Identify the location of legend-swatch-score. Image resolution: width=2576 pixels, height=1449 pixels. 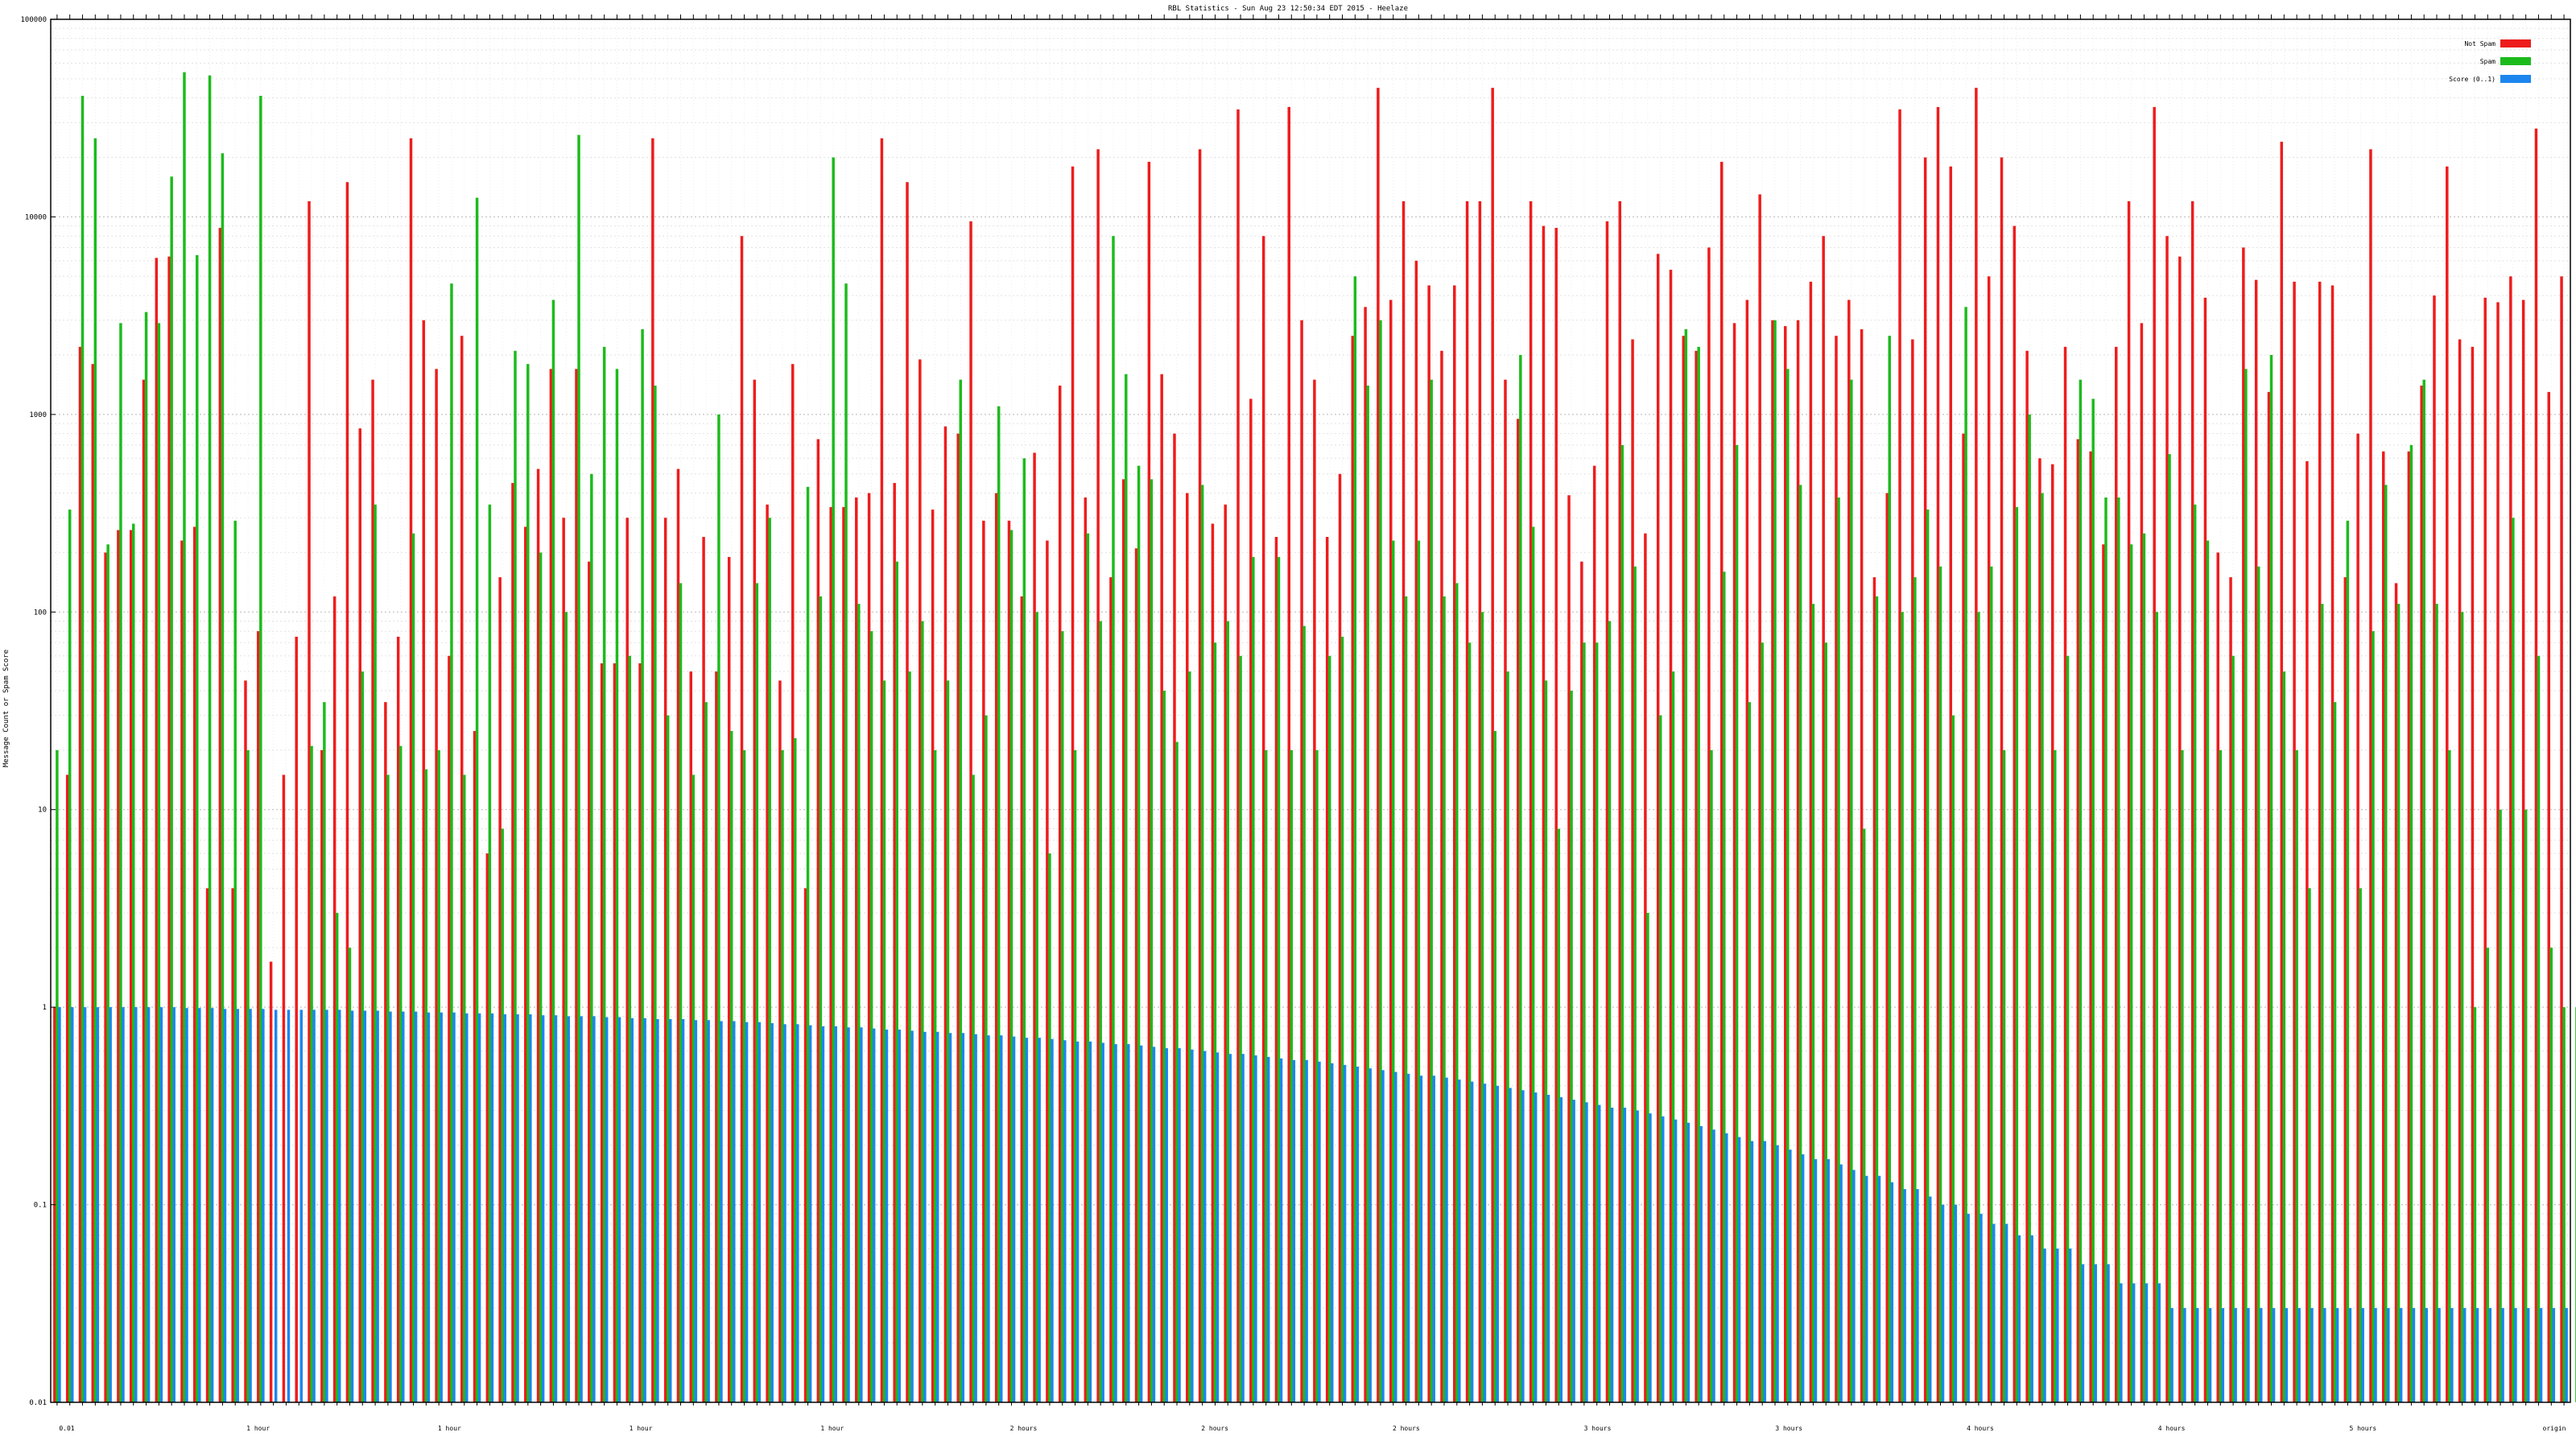
(2515, 79).